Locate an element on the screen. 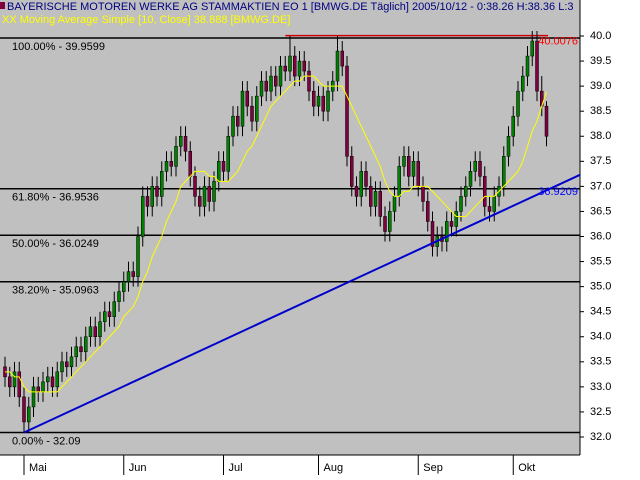 The image size is (640, 480). y-tick-label: 36.5 is located at coordinates (600, 211).